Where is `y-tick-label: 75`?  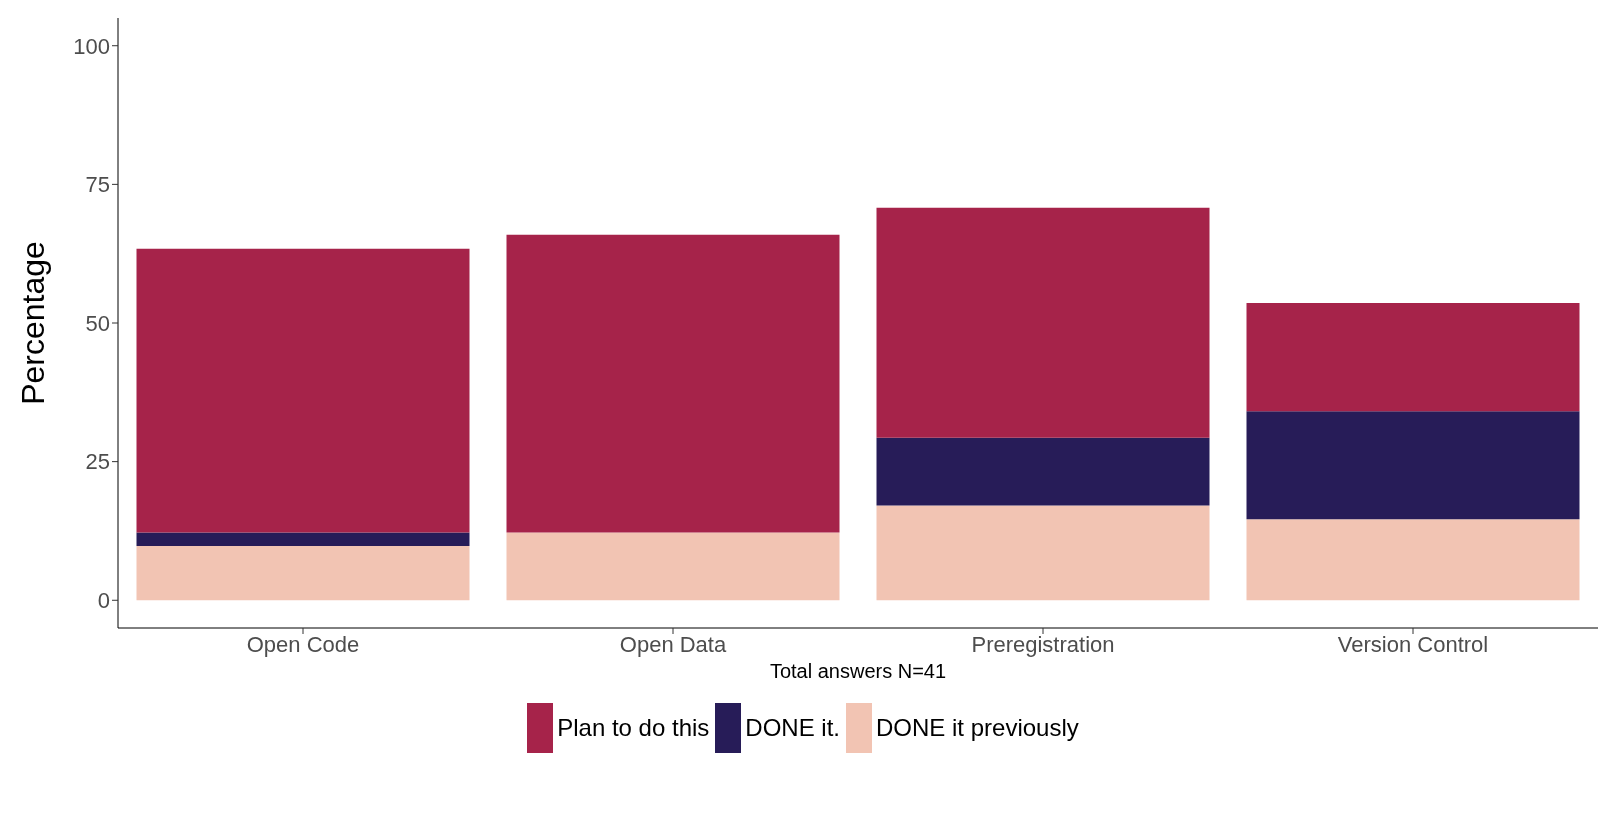
y-tick-label: 75 is located at coordinates (97, 185).